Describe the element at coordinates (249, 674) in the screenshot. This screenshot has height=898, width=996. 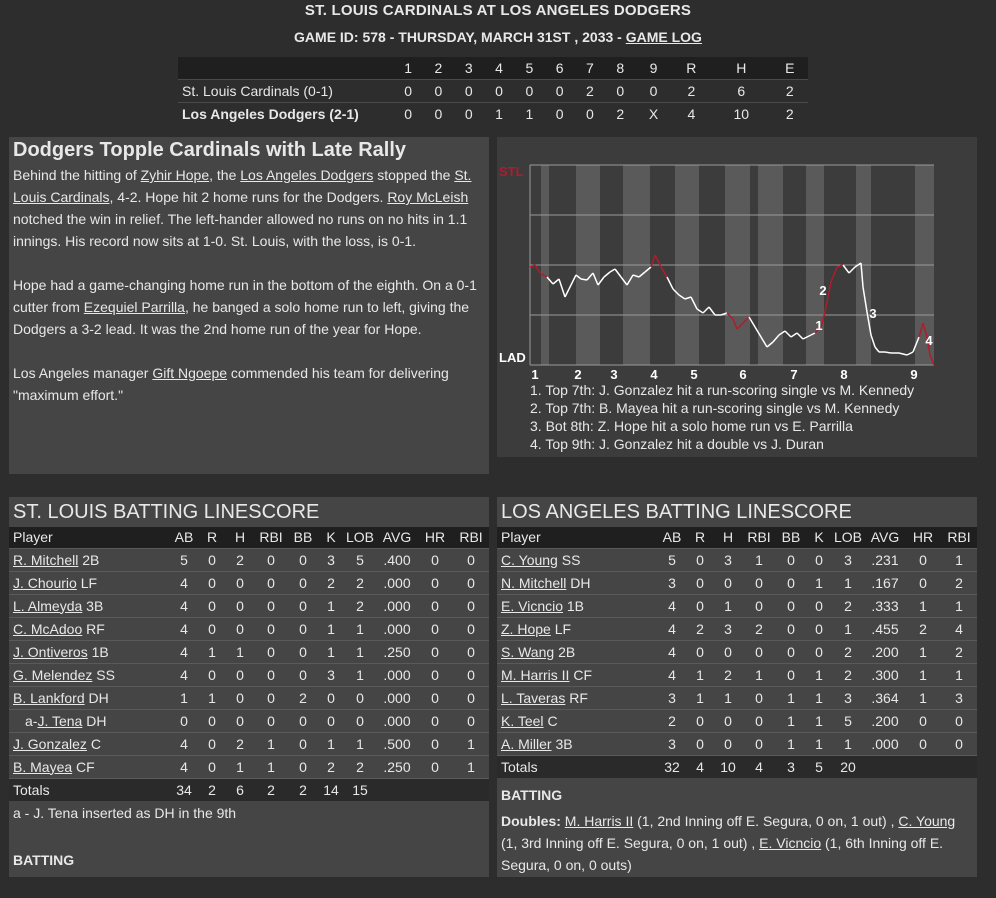
I see `player-row: G. Melendez SS 4 0 0 0 0 3 1.000 0 0` at that location.